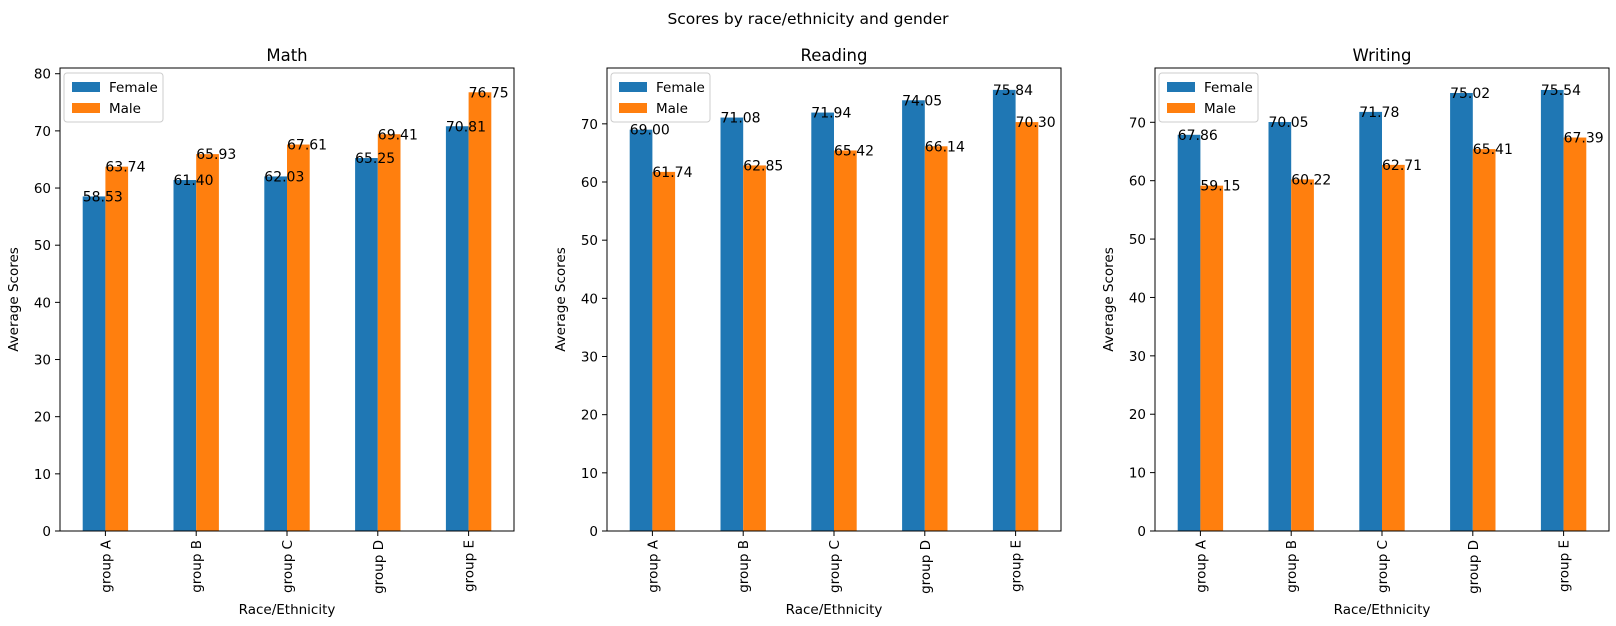  What do you see at coordinates (1379, 113) in the screenshot?
I see `data-label-female-group-c: 71.78` at bounding box center [1379, 113].